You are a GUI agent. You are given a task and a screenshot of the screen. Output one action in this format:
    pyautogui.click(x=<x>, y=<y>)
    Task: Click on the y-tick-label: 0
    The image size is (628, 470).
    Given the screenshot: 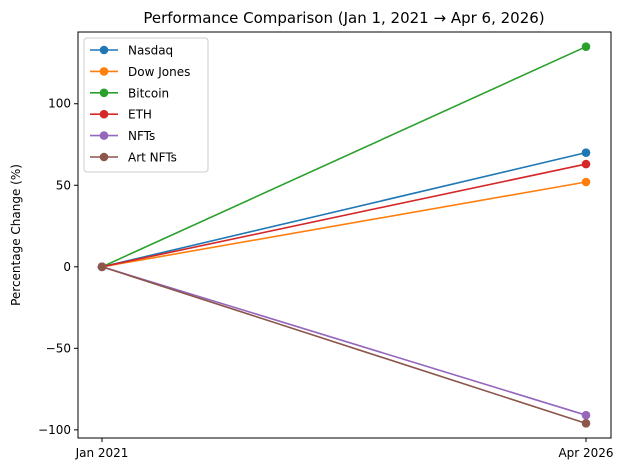 What is the action you would take?
    pyautogui.click(x=67, y=267)
    